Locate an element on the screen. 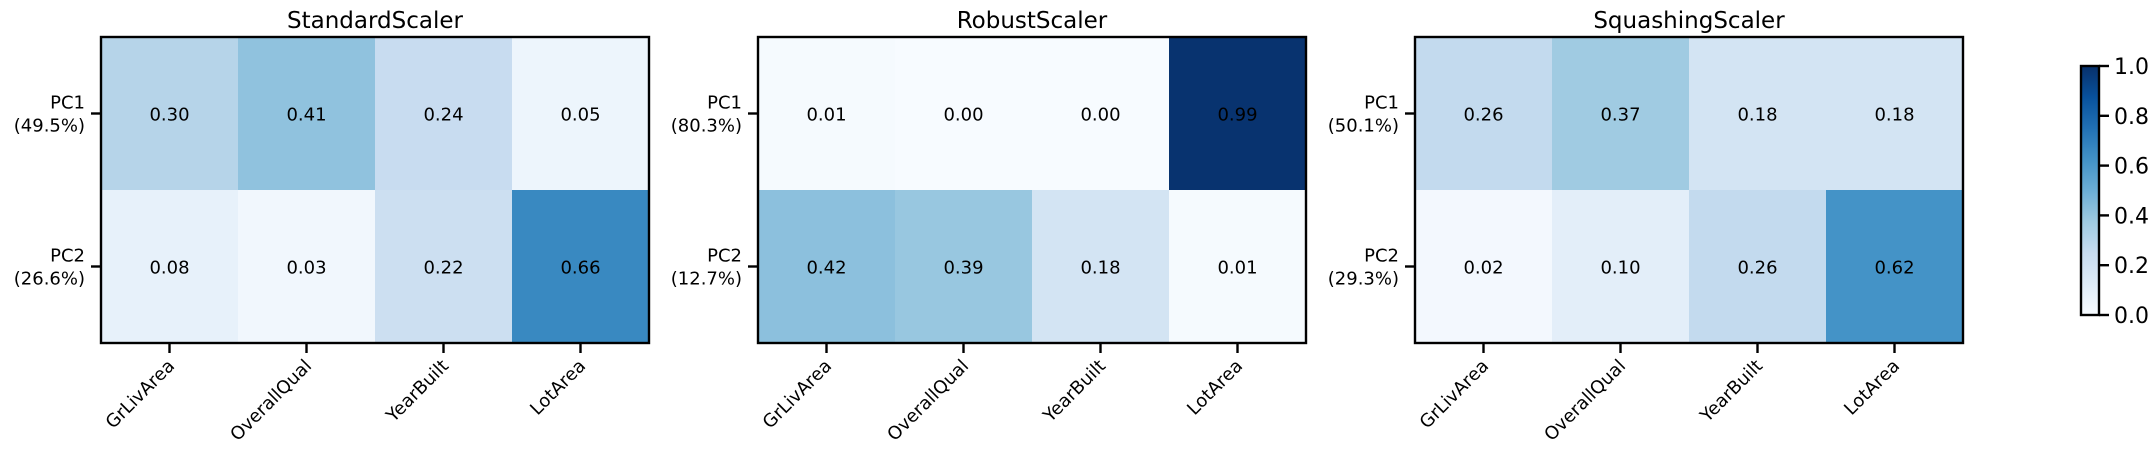 This screenshot has height=465, width=2154. cell-value-label: 0.22 is located at coordinates (443, 268).